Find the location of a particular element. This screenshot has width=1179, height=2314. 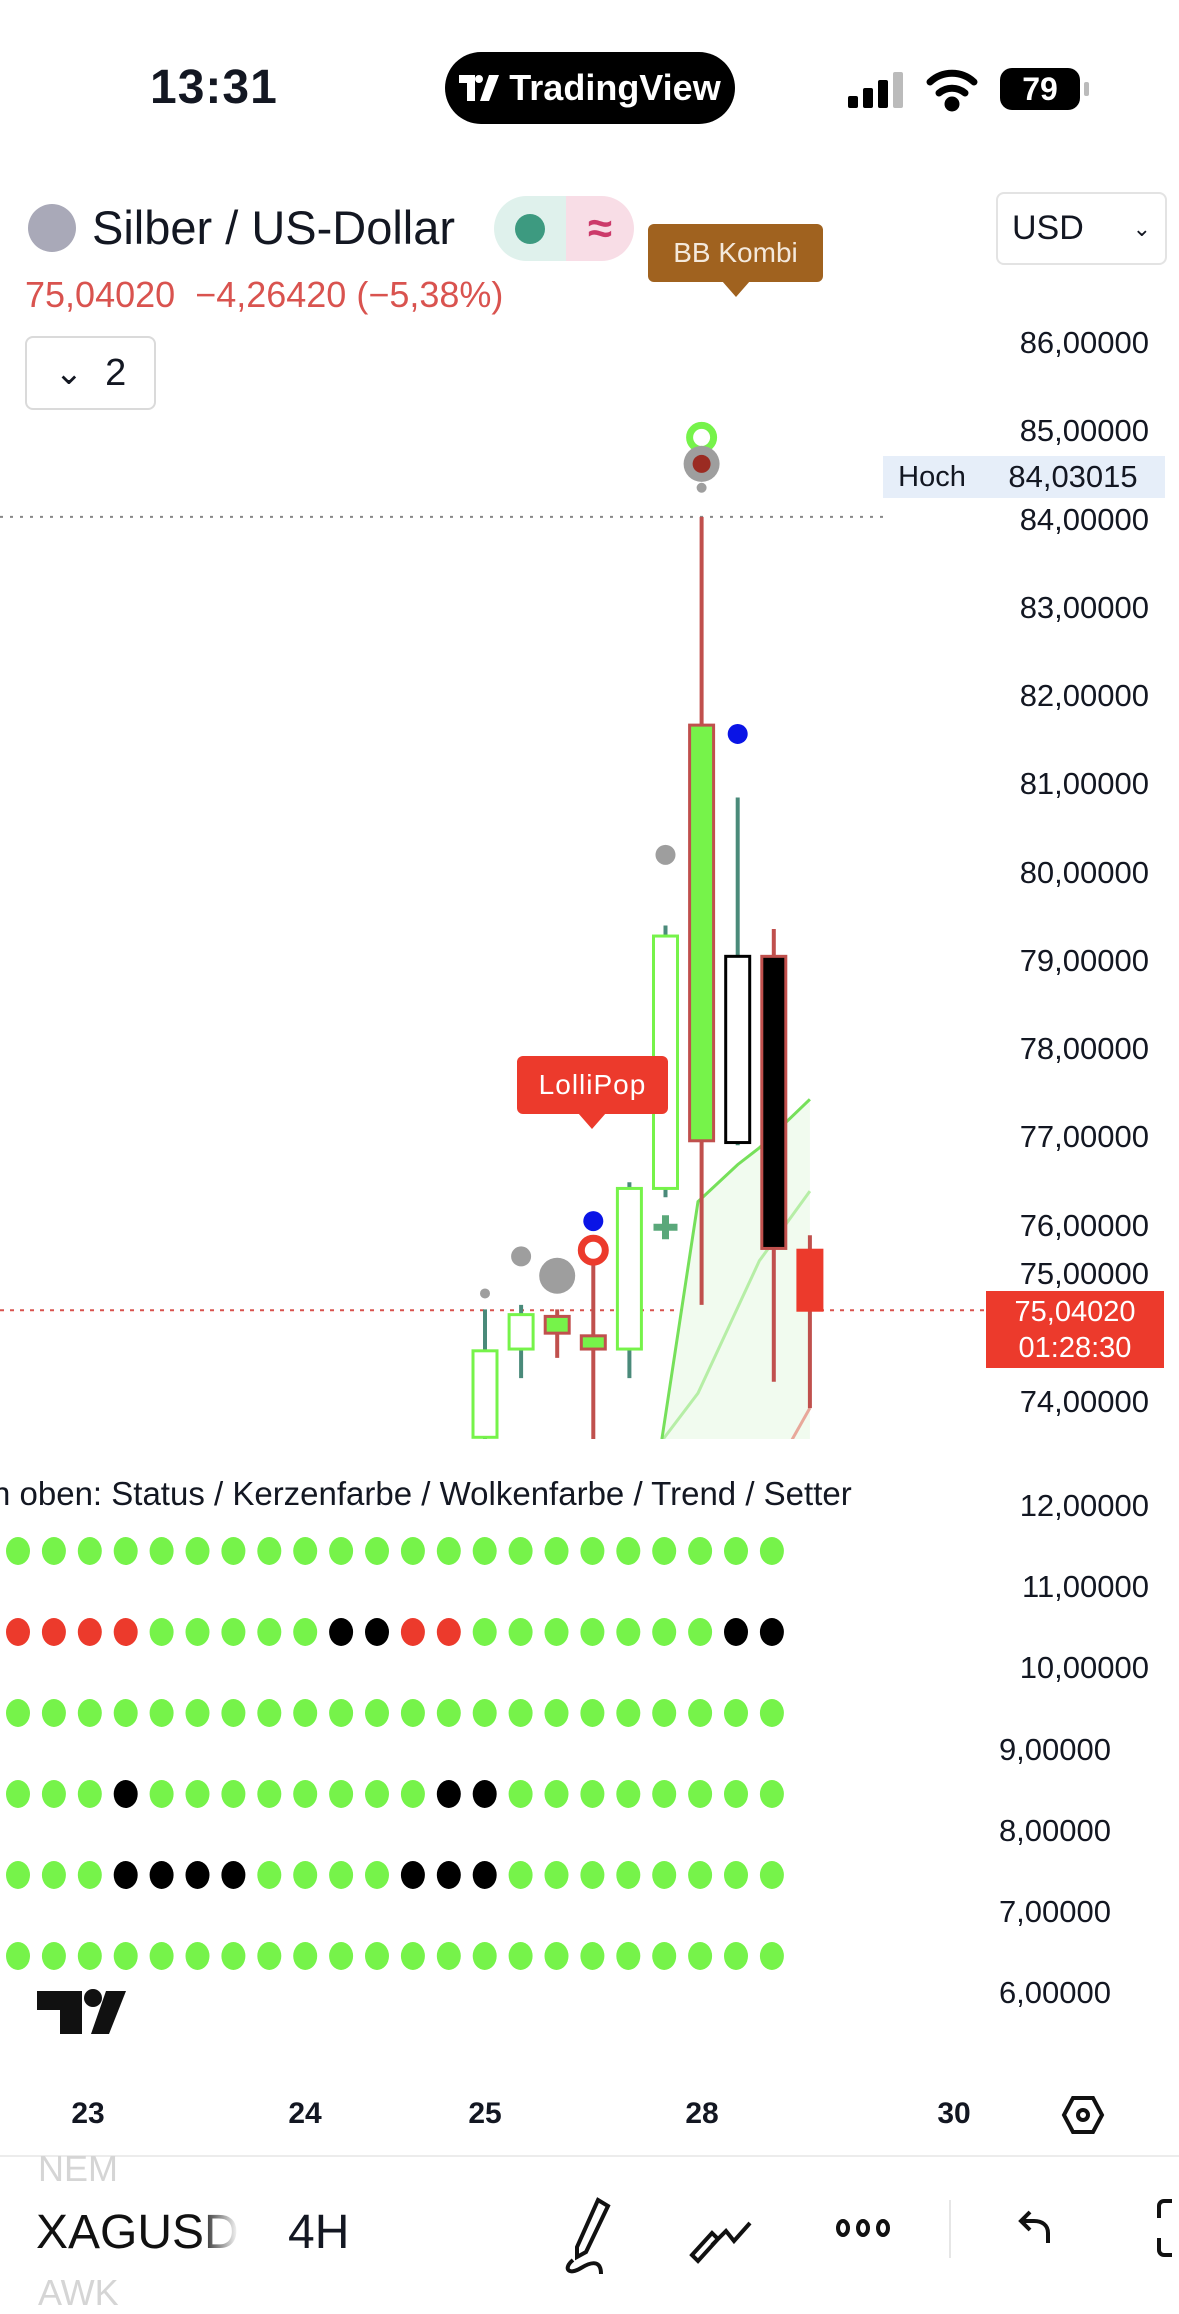

dot-marker is located at coordinates (485, 1293).